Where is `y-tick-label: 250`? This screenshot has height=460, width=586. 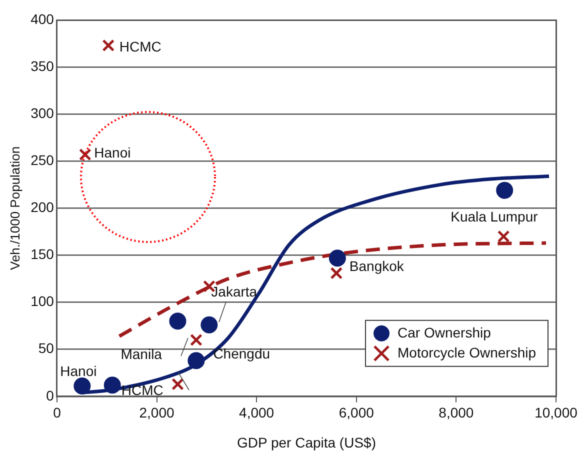 y-tick-label: 250 is located at coordinates (42, 160).